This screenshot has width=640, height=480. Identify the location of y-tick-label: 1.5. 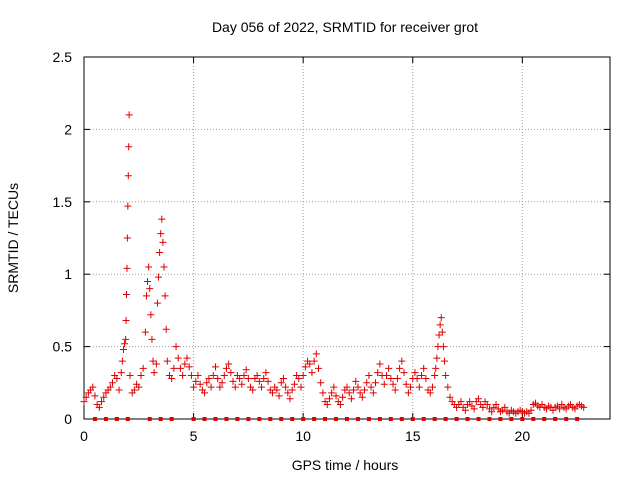
(63, 202).